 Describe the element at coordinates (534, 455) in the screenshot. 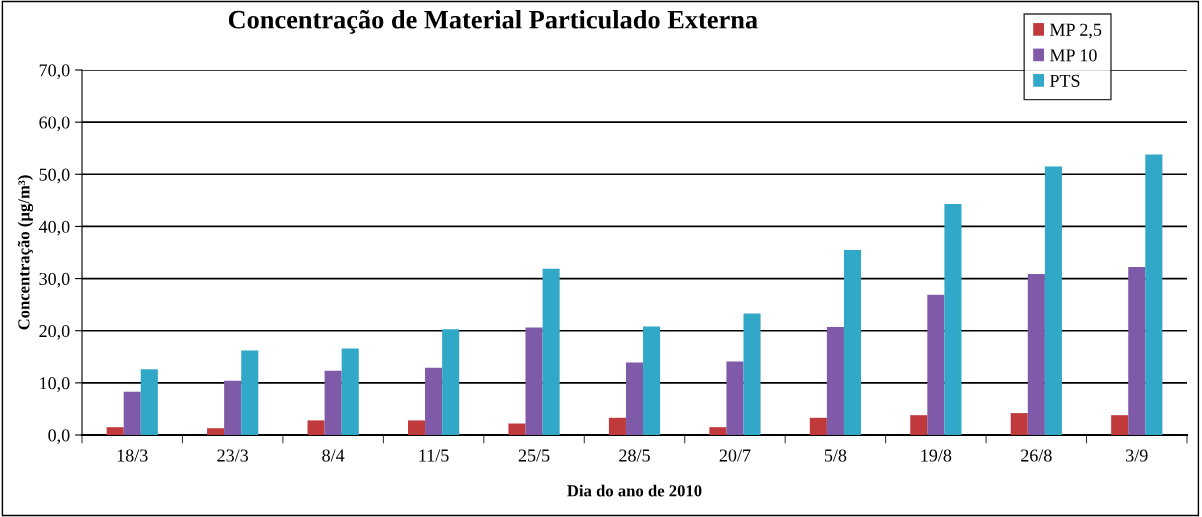

I see `x-tick-label: 25/5` at that location.